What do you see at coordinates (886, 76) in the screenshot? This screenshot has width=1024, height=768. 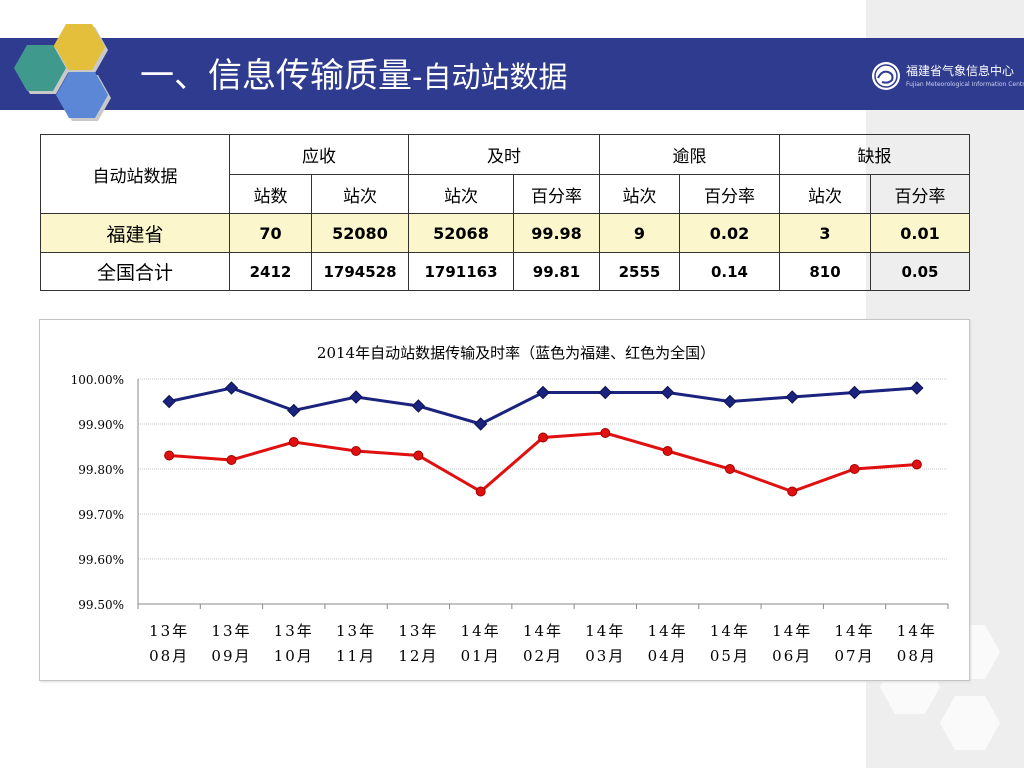 I see `cma-logo-icon` at bounding box center [886, 76].